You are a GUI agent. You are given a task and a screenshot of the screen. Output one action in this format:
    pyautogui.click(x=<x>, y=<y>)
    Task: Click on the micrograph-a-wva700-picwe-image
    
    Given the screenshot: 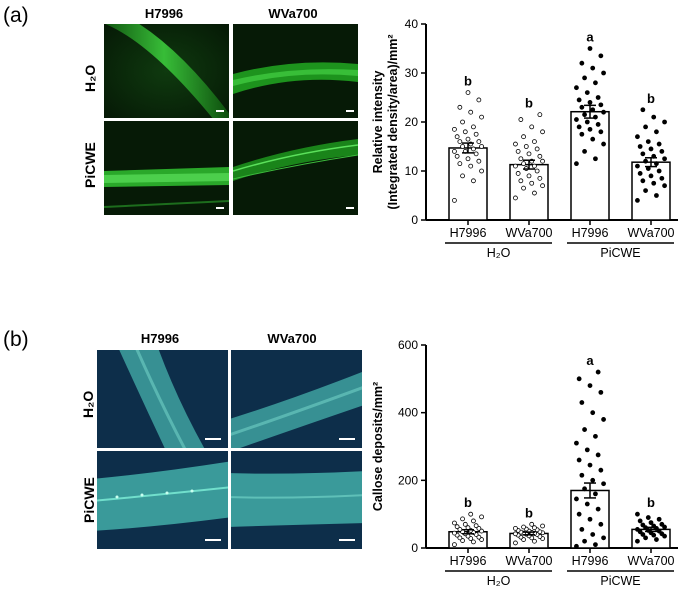 What is the action you would take?
    pyautogui.click(x=295, y=168)
    